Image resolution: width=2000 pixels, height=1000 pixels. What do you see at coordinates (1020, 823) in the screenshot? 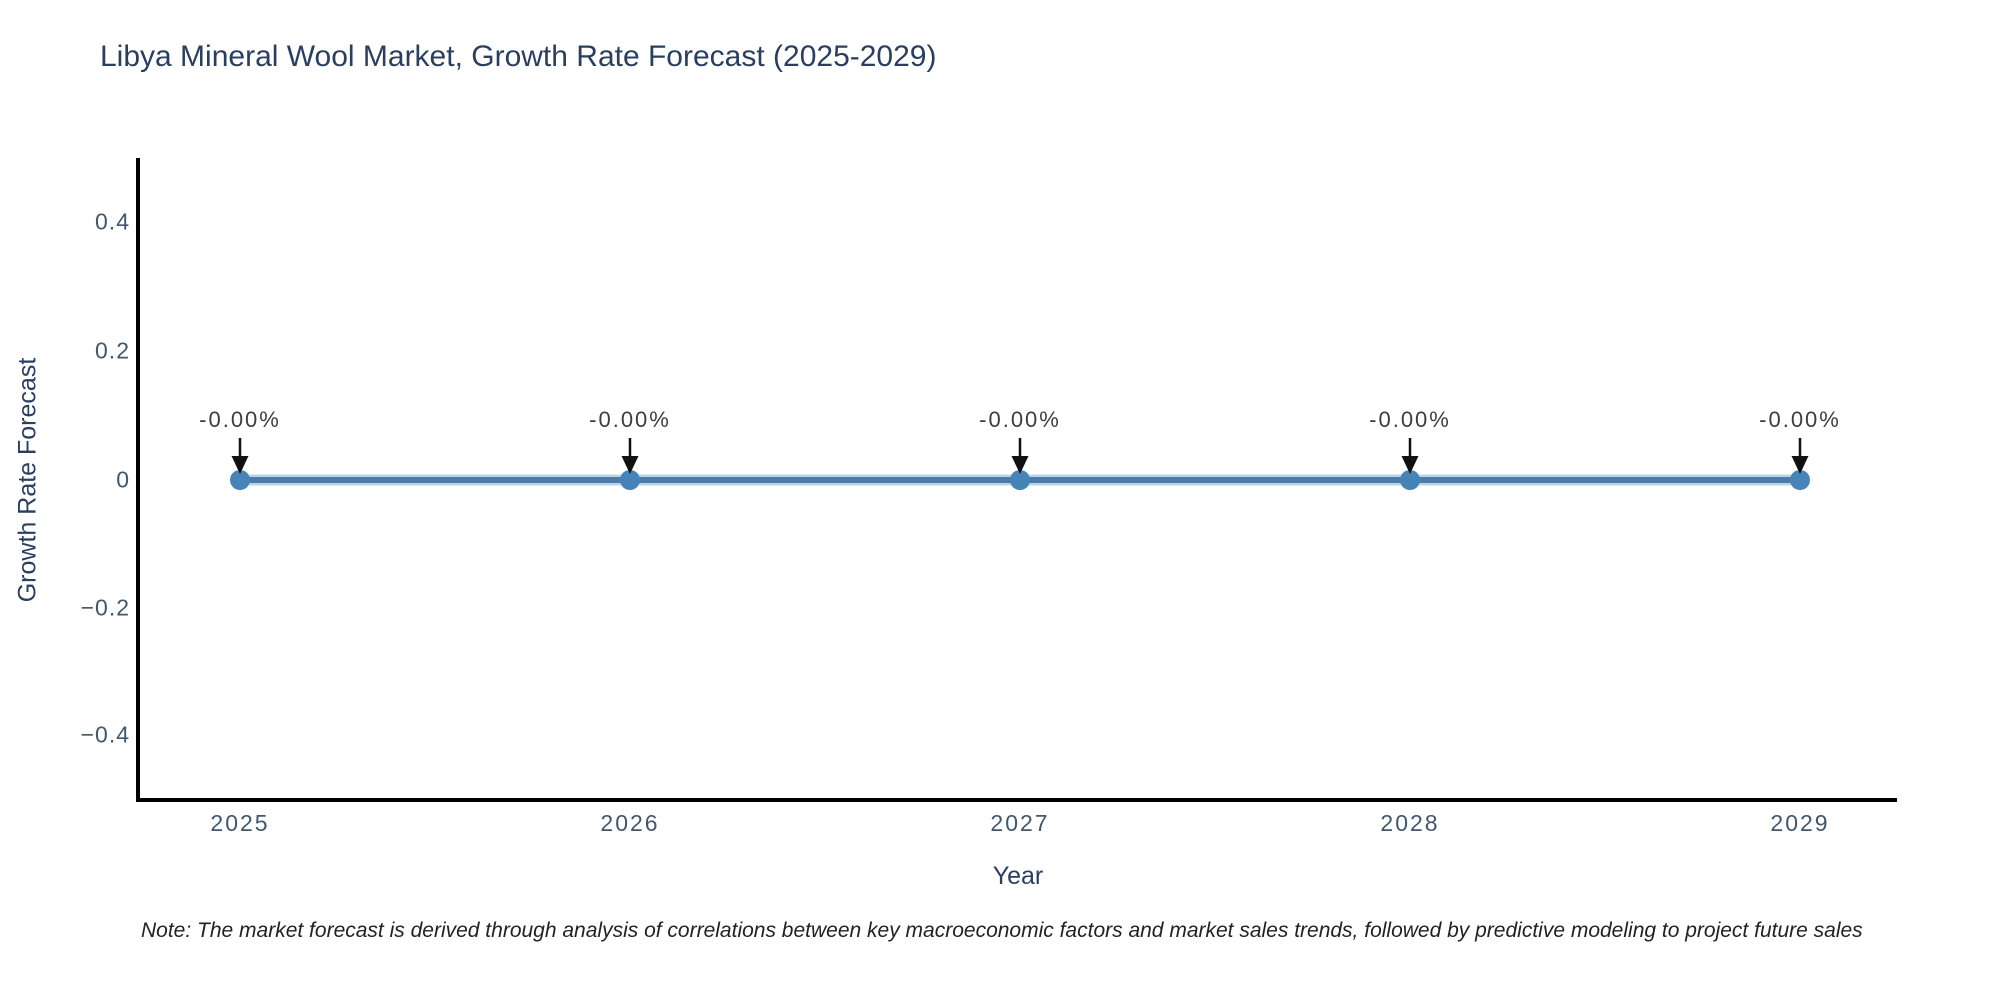
I see `x-tick-label-2027: 2027` at bounding box center [1020, 823].